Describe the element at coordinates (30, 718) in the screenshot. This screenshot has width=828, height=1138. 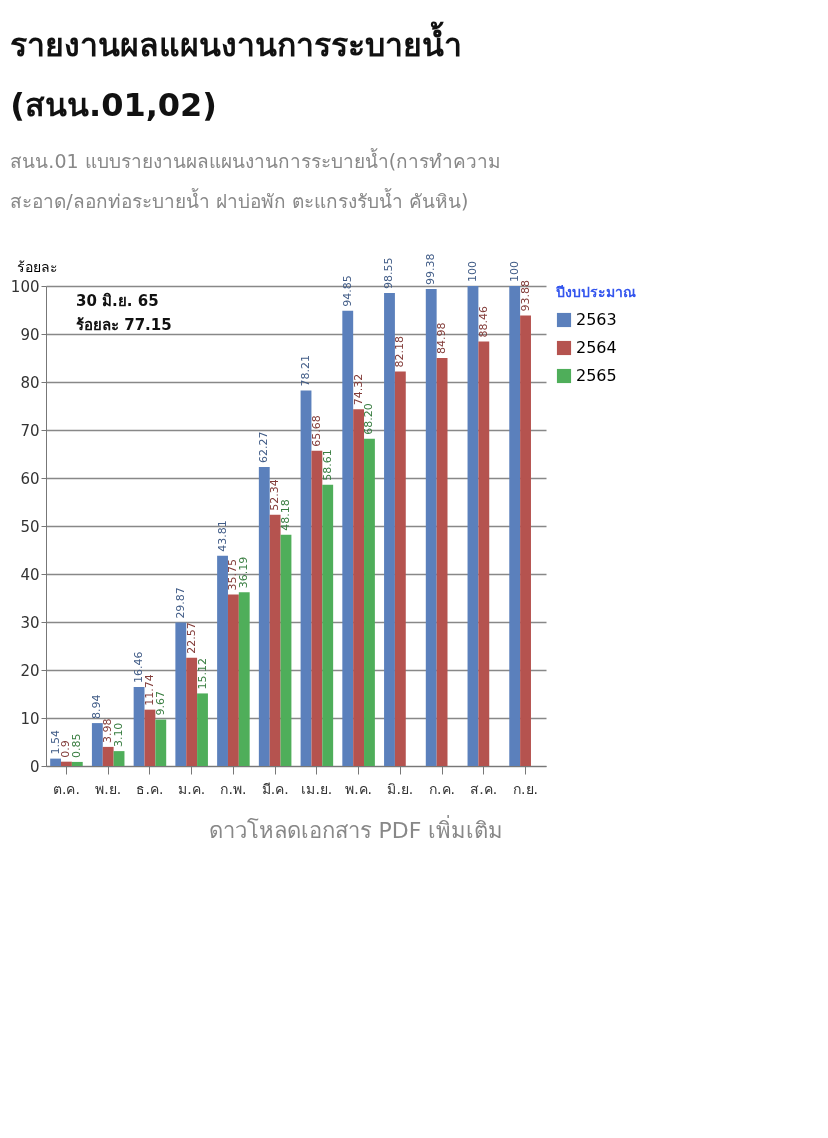
I see `y-tick-label: 10` at that location.